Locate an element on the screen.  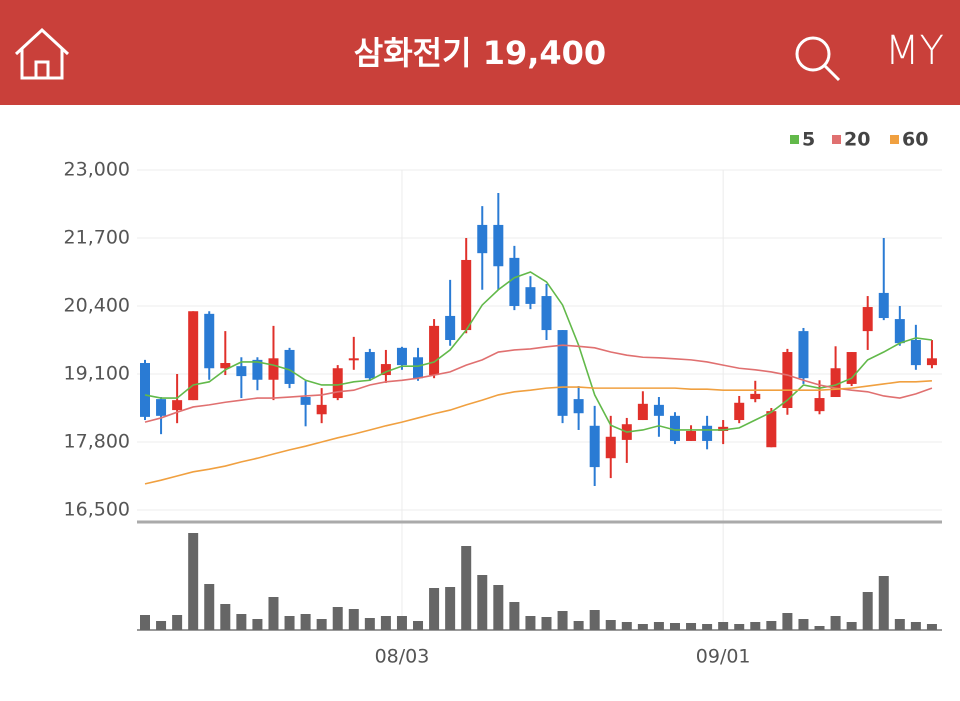
x-tick-label: 09/01 is located at coordinates (723, 657).